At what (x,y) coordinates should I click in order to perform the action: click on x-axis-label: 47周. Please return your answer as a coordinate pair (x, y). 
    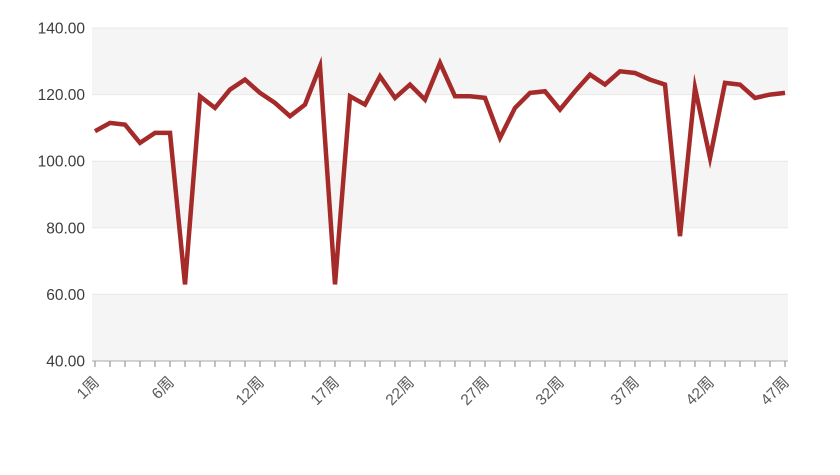
    Looking at the image, I should click on (775, 391).